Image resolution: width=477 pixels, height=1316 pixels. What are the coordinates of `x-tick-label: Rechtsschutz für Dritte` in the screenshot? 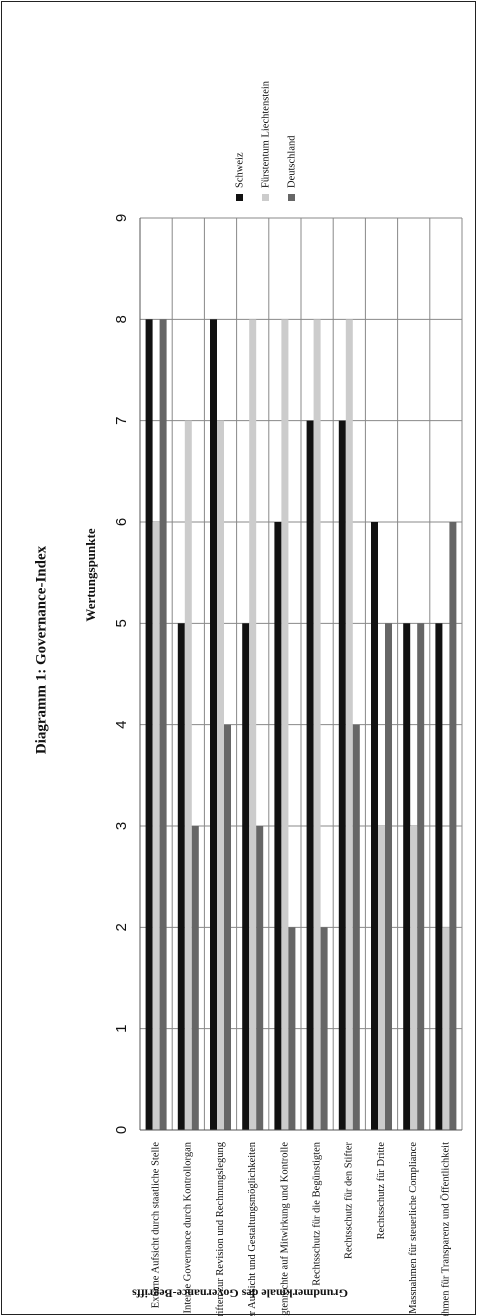 It's located at (381, 1191).